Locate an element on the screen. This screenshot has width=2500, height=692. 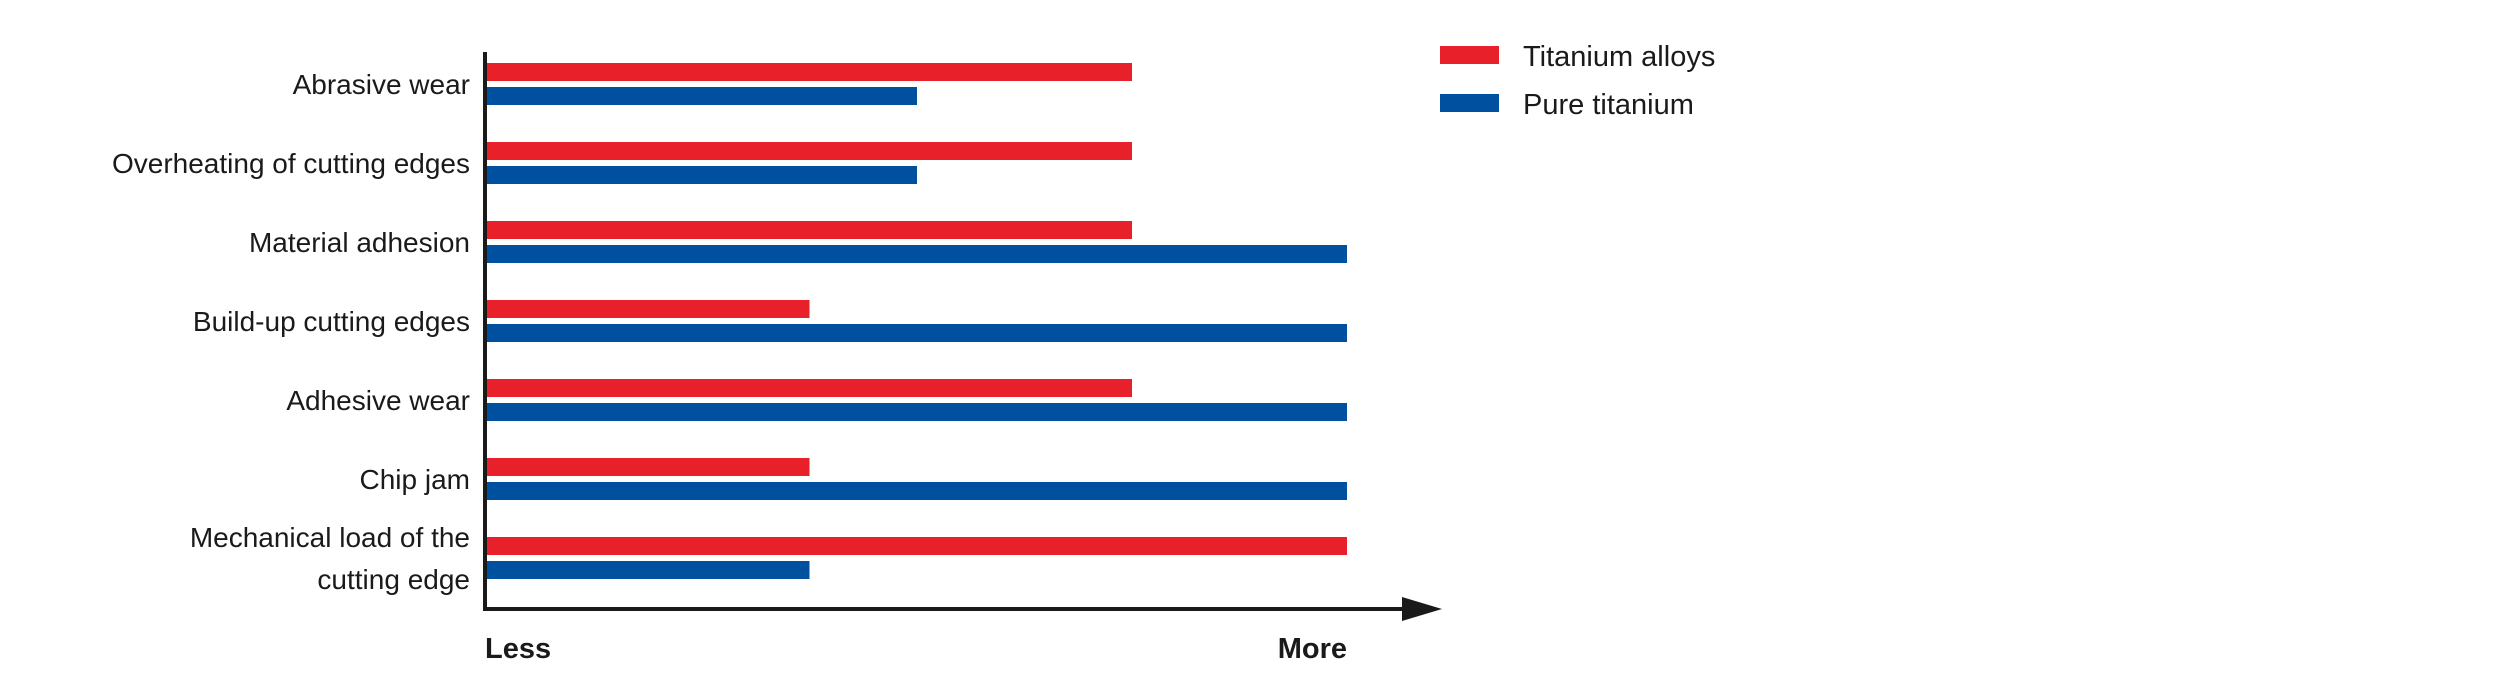
bar-titanium-alloys-build-up-cutting-edges is located at coordinates (648, 309).